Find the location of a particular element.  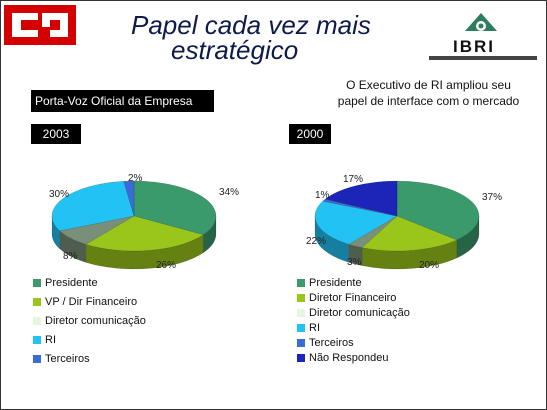

ibri-wordmark: IBRI is located at coordinates (474, 46).